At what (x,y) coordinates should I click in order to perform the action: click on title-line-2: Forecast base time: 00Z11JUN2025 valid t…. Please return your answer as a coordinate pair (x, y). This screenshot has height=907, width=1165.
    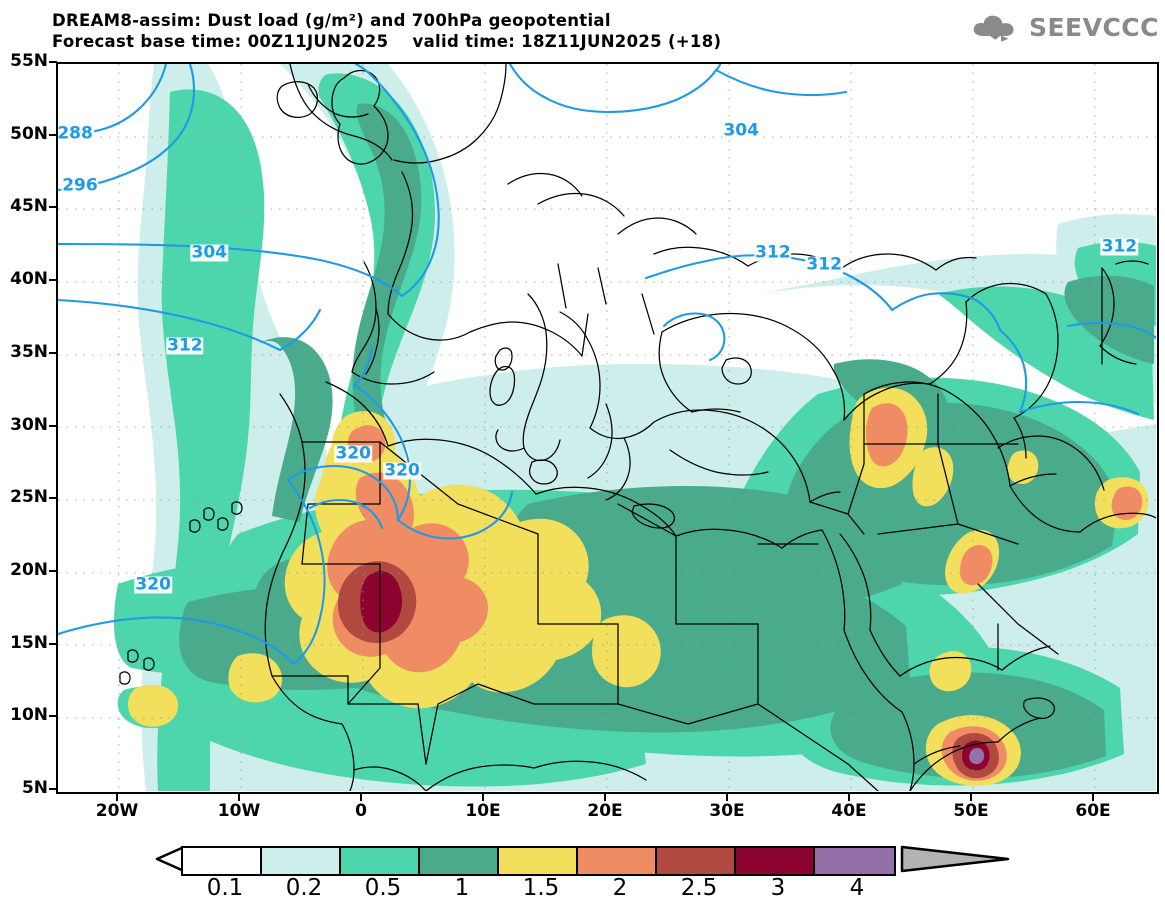
    Looking at the image, I should click on (387, 41).